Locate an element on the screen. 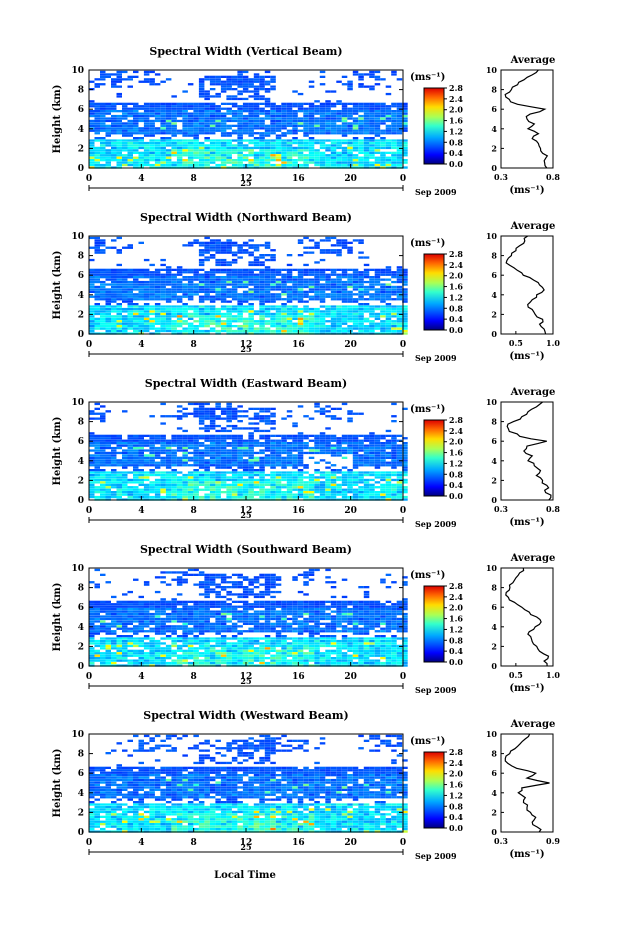 The width and height of the screenshot is (623, 929). average-y-tick-label: 0 is located at coordinates (494, 168).